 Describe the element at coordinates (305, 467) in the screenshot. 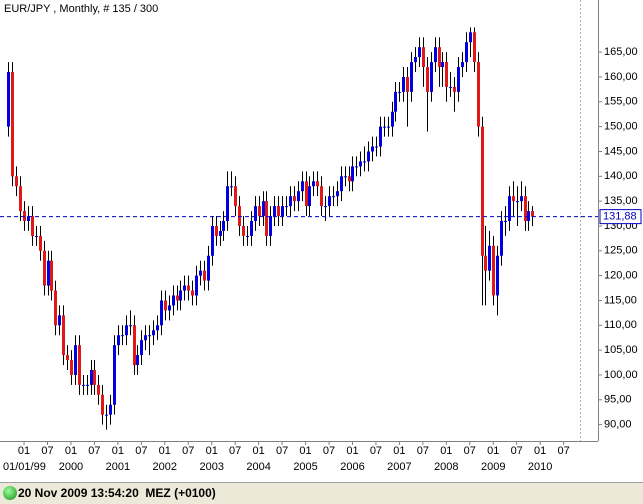

I see `year-label: 2005` at that location.